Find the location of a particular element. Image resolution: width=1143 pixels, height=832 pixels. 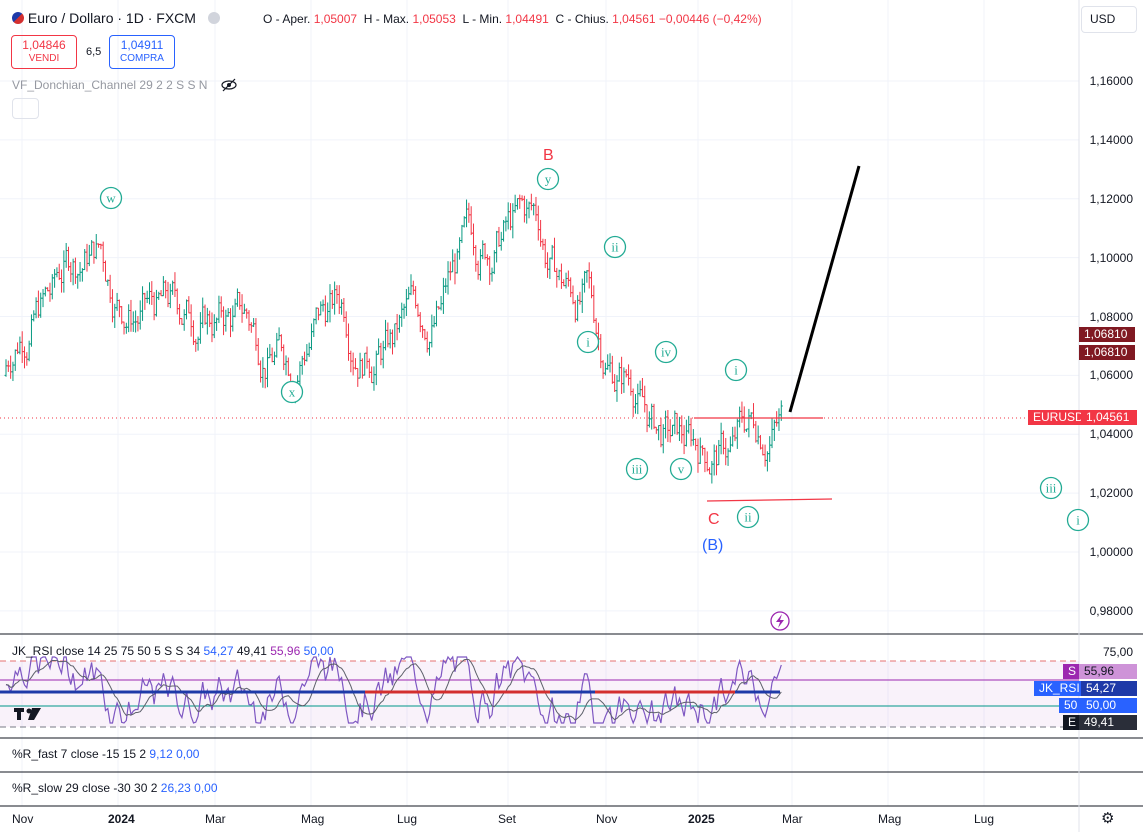

flag-icon is located at coordinates (18, 18).